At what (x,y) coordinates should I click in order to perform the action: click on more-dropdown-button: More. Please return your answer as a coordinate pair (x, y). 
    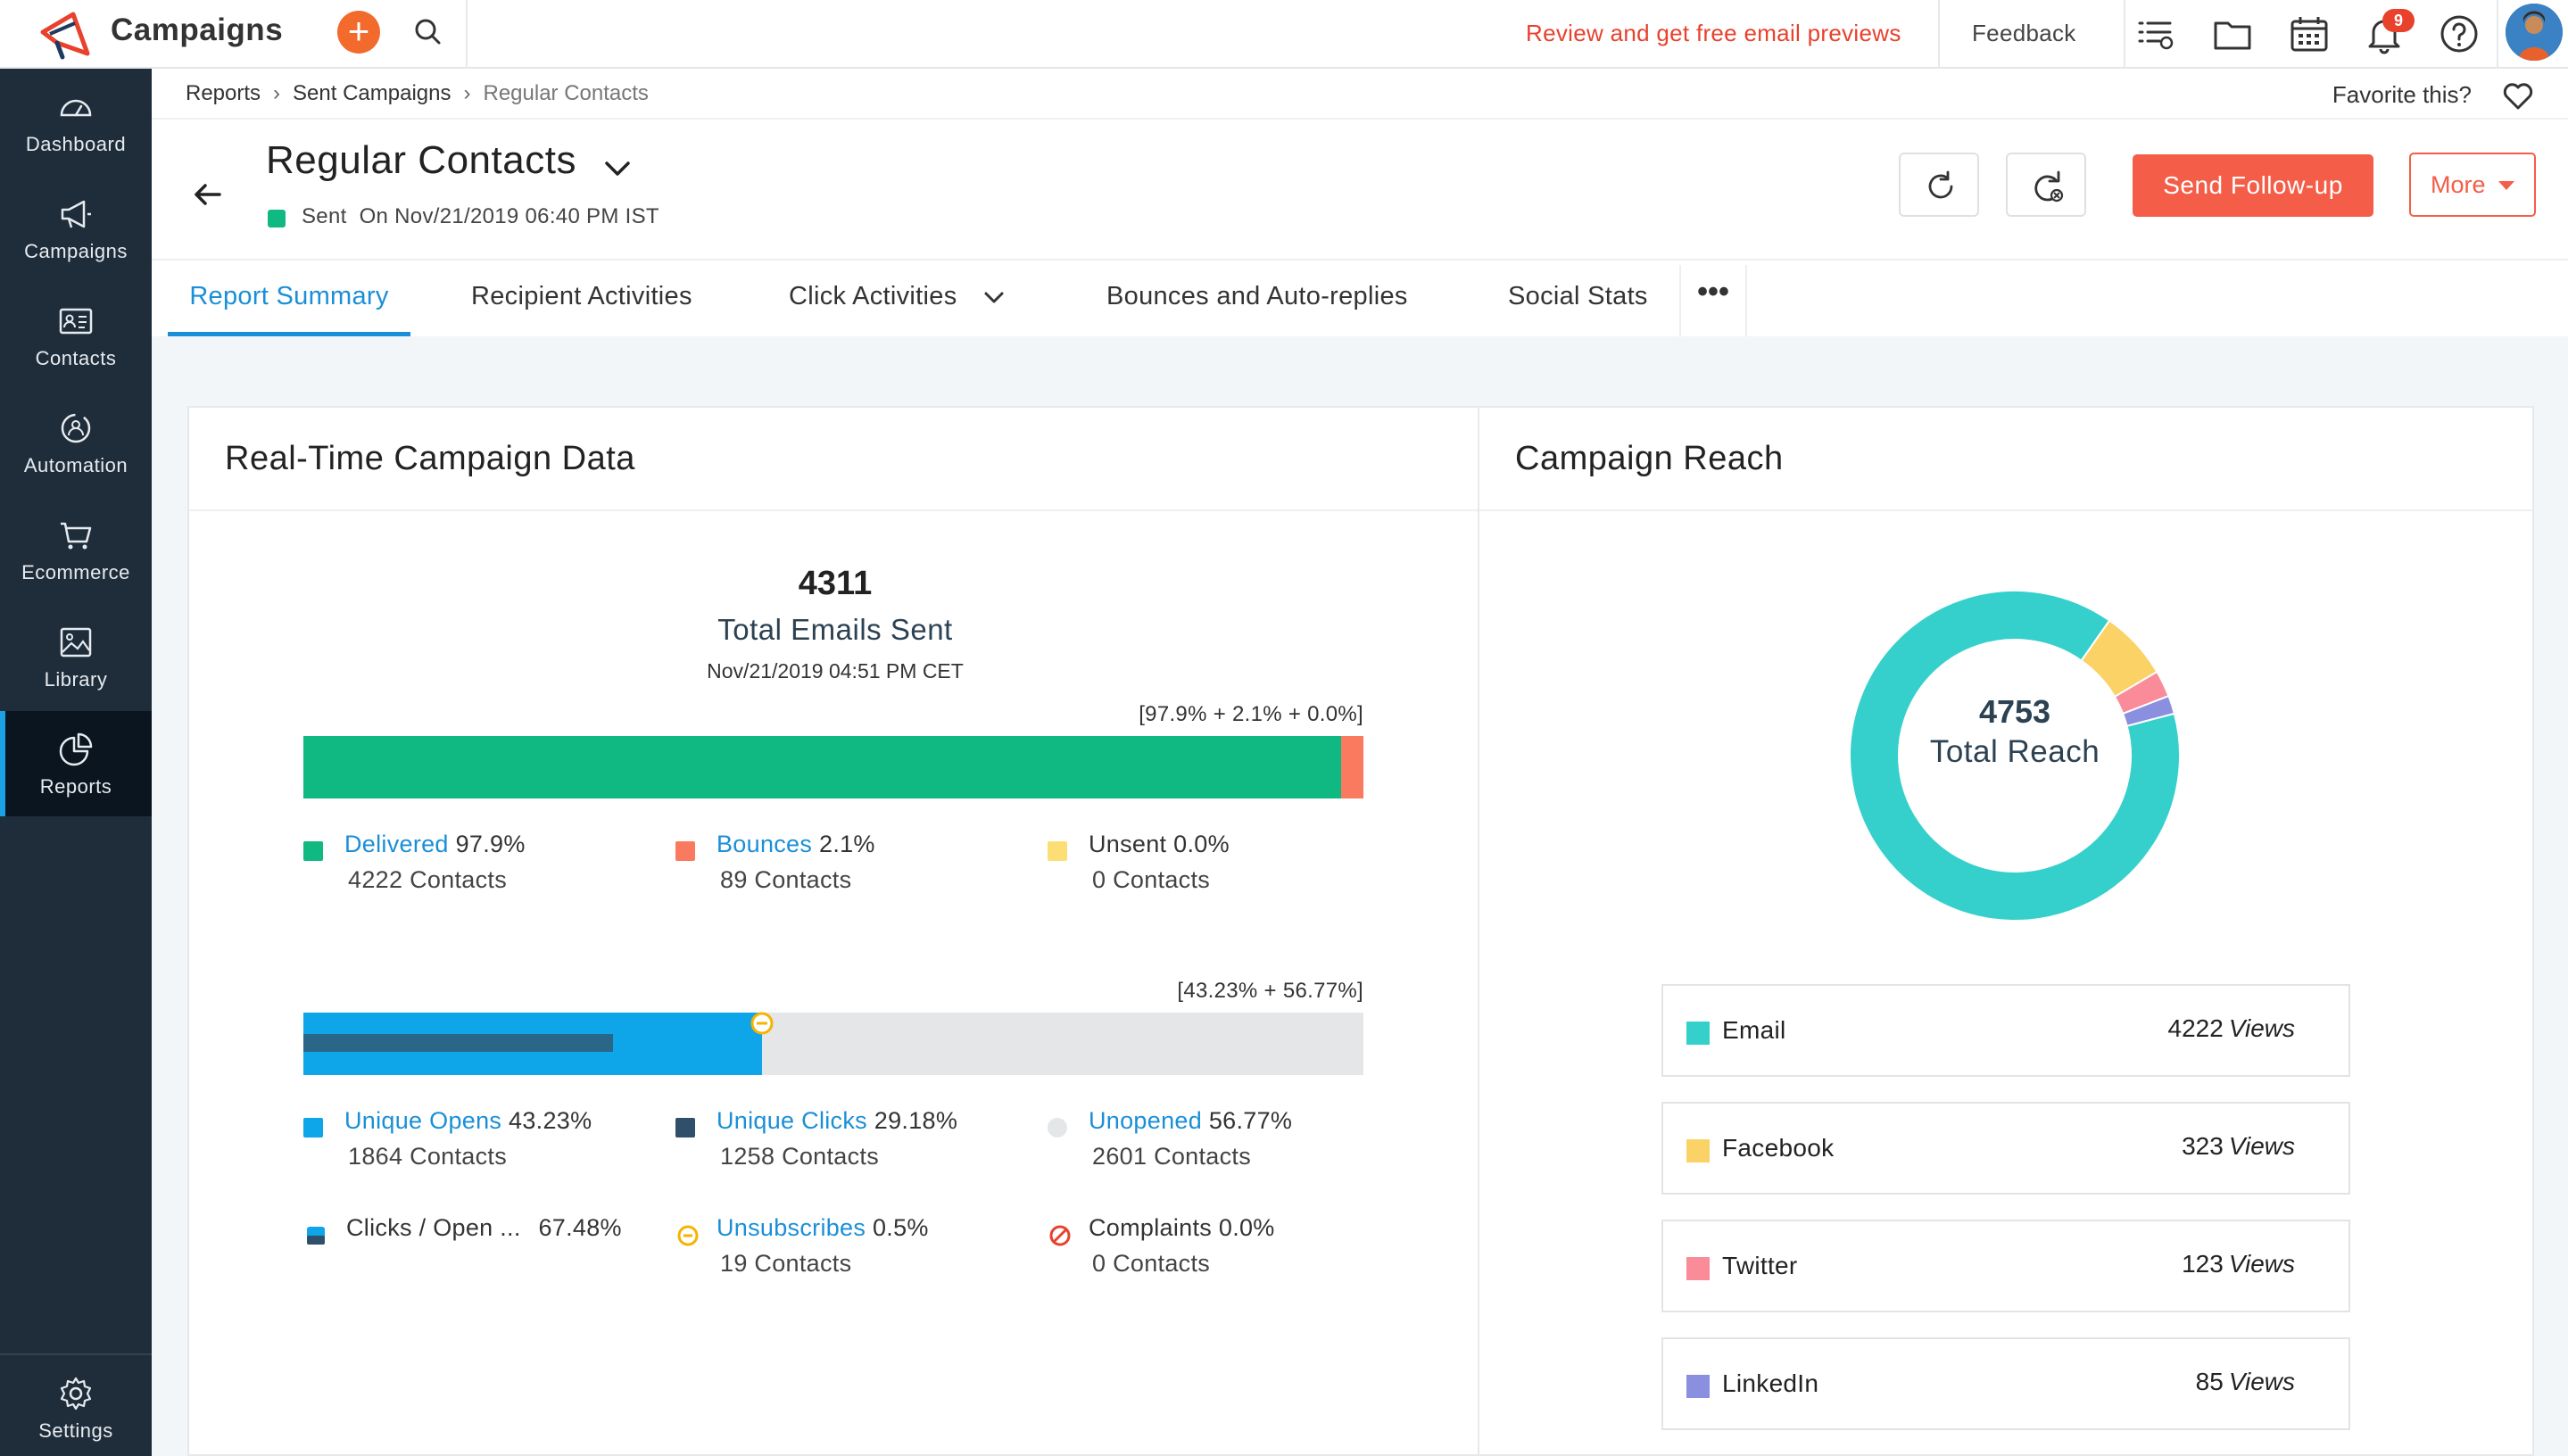
    Looking at the image, I should click on (2472, 185).